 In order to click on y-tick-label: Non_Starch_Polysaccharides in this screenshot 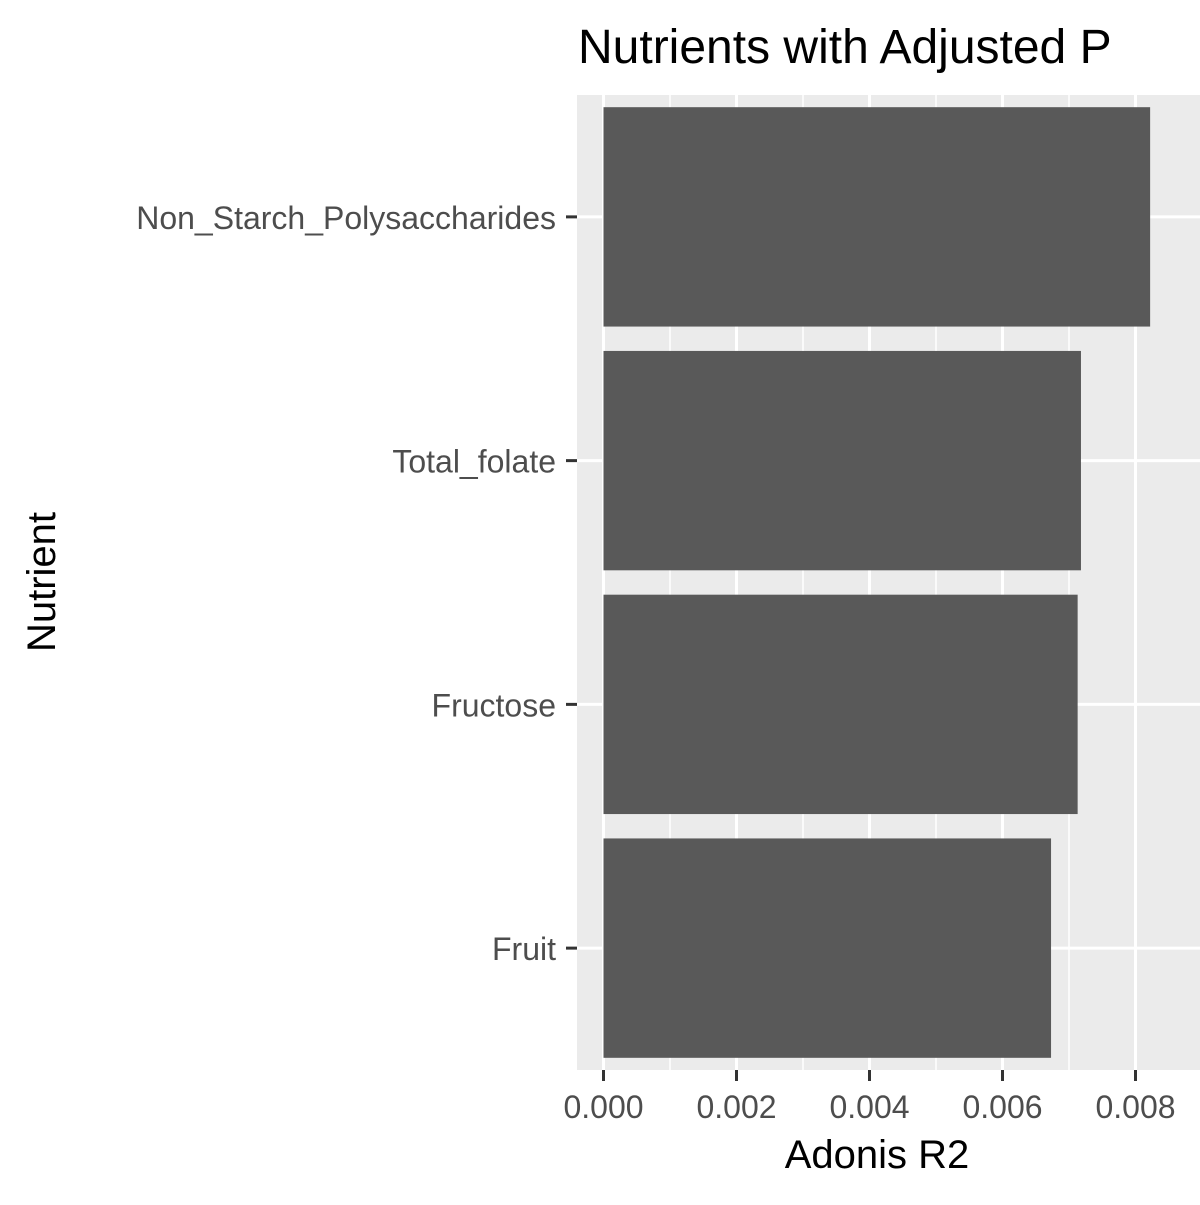, I will do `click(346, 218)`.